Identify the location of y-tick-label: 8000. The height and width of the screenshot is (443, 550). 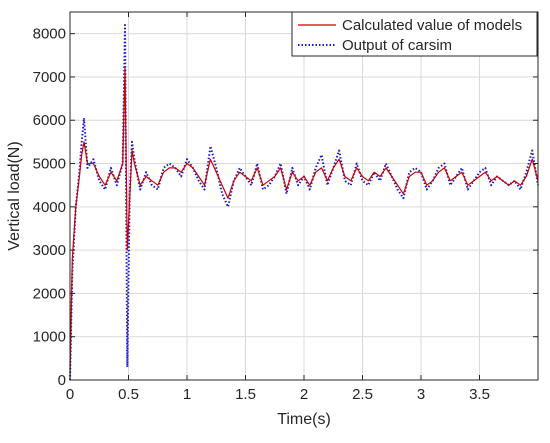
(49, 34).